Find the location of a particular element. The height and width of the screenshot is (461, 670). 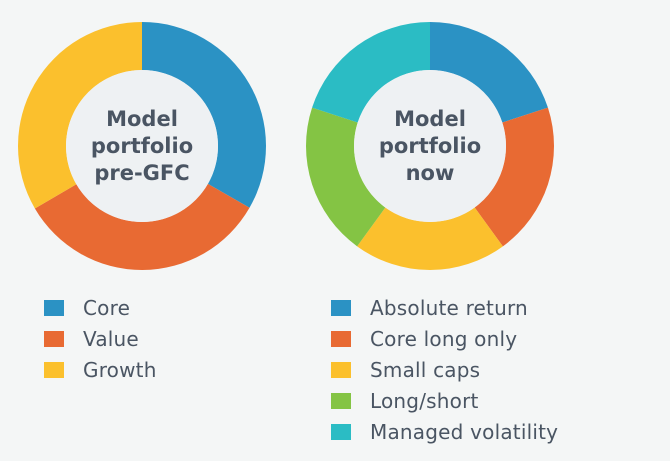

slice-growth is located at coordinates (80, 115).